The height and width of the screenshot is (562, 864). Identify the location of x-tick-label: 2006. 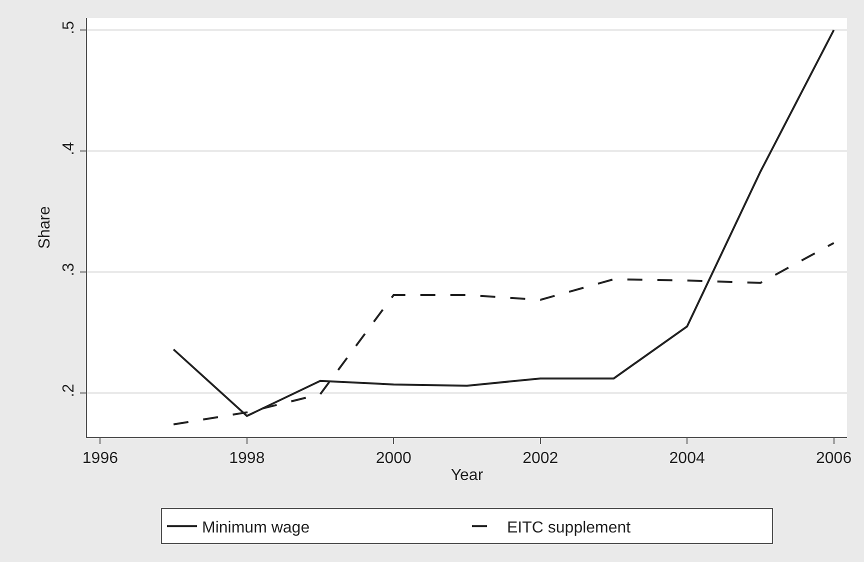
(834, 459).